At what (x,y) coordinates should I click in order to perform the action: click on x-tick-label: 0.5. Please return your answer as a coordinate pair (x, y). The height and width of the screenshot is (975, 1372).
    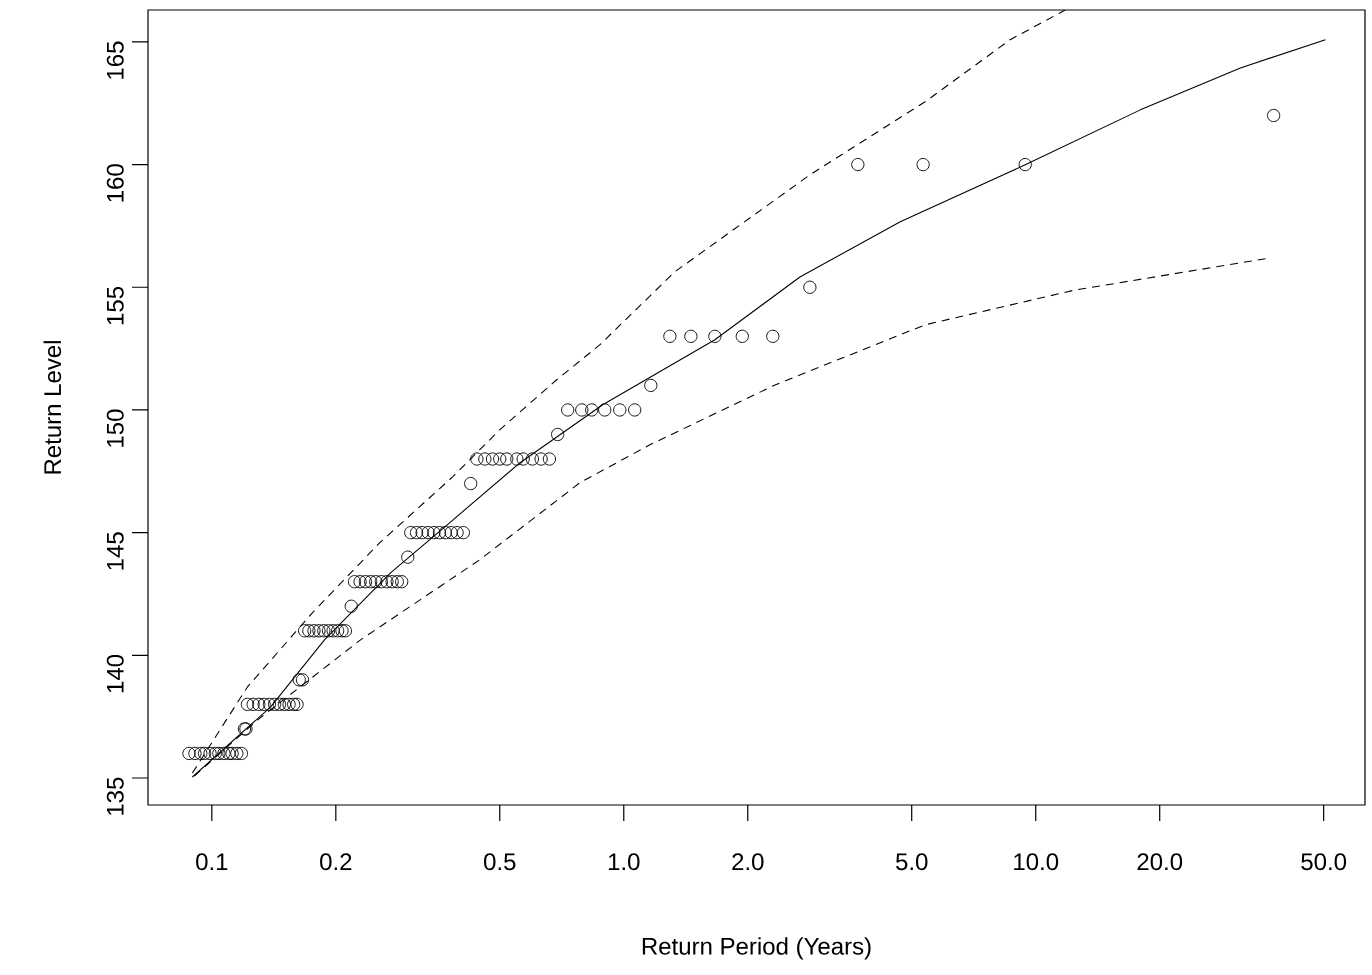
    Looking at the image, I should click on (500, 862).